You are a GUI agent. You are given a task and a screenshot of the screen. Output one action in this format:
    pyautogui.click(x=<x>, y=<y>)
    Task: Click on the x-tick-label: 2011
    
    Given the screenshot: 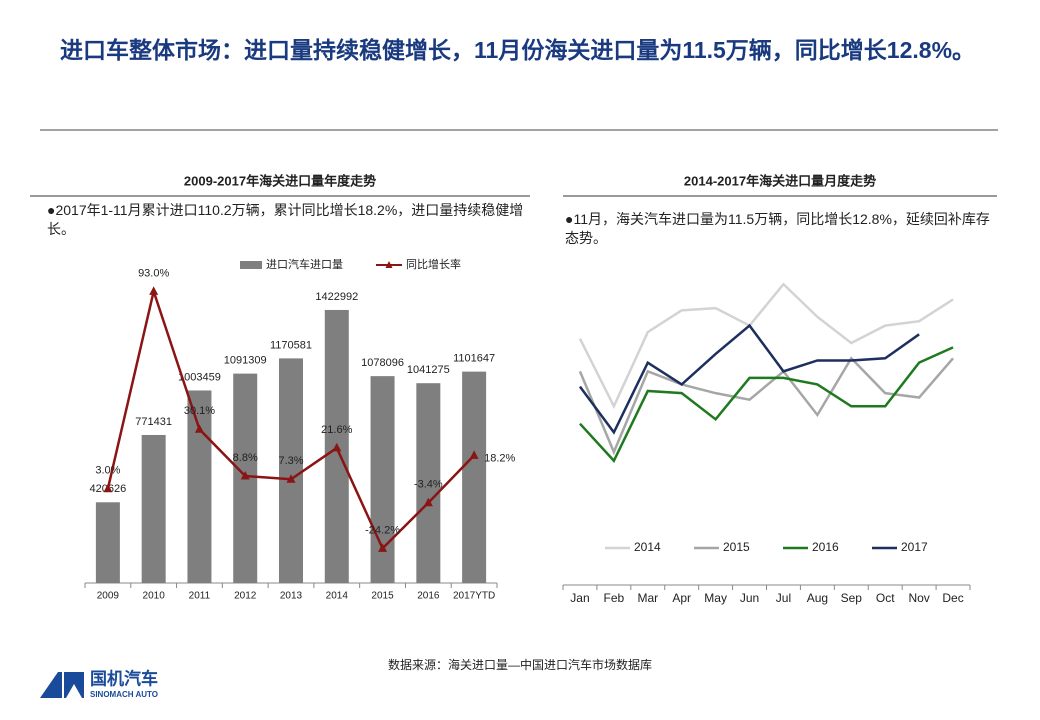 What is the action you would take?
    pyautogui.click(x=200, y=596)
    